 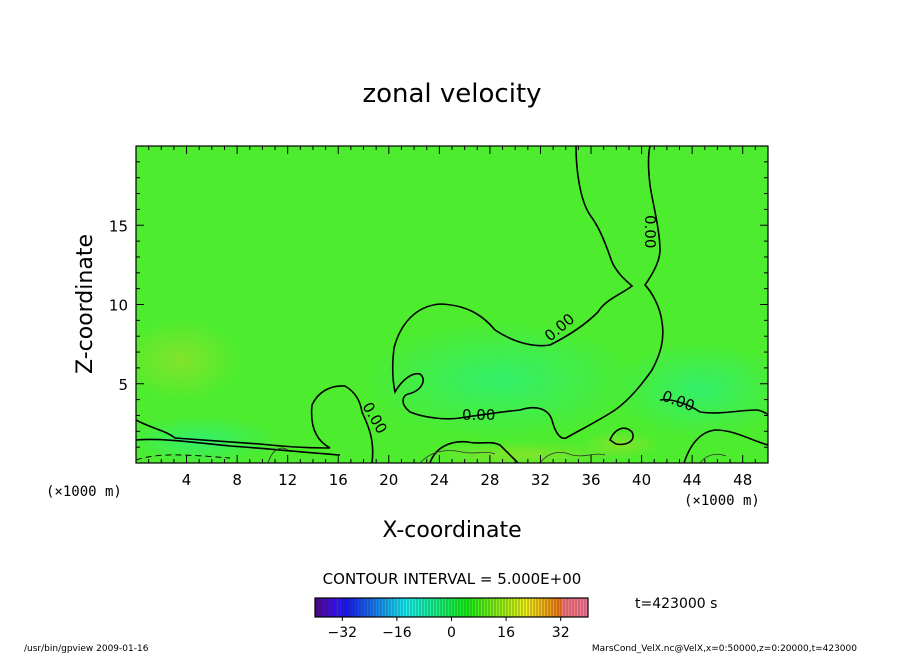 I want to click on x-tick-label: 48, so click(x=742, y=480).